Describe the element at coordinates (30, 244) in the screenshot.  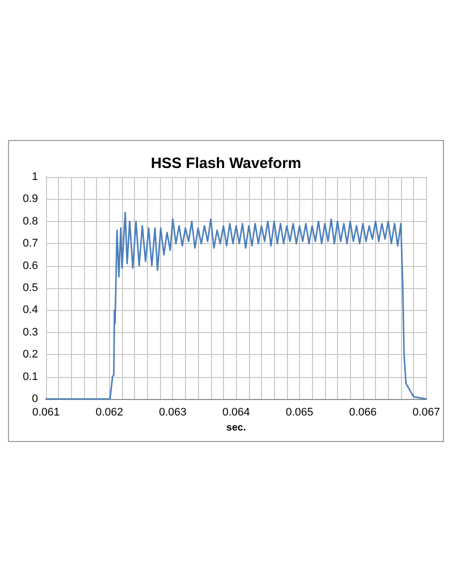
I see `y-tick-label: 0.7` at that location.